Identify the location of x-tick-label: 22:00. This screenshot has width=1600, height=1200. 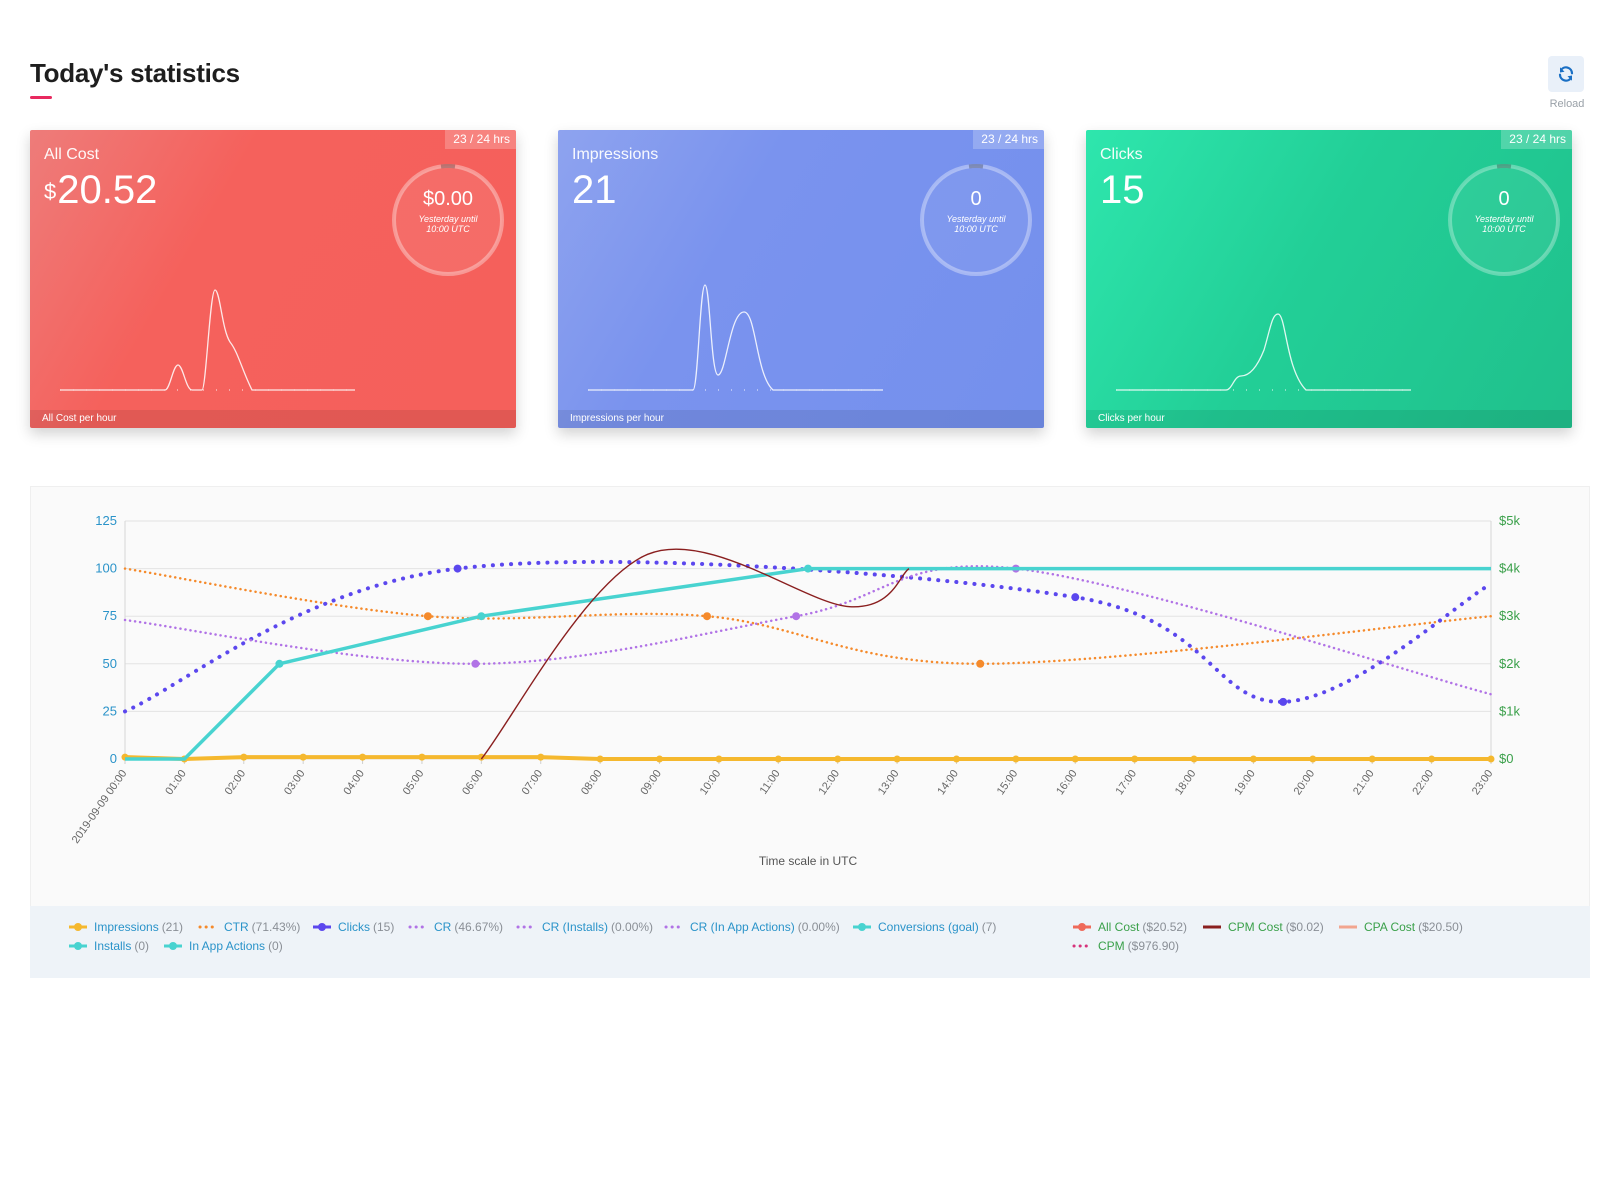
(1423, 782).